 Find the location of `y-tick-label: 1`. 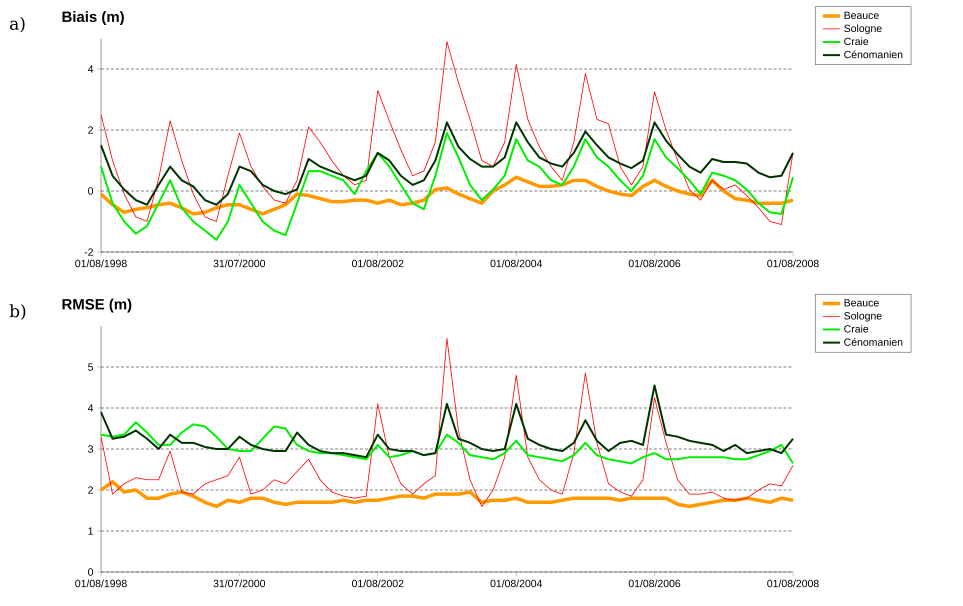

y-tick-label: 1 is located at coordinates (90, 531).